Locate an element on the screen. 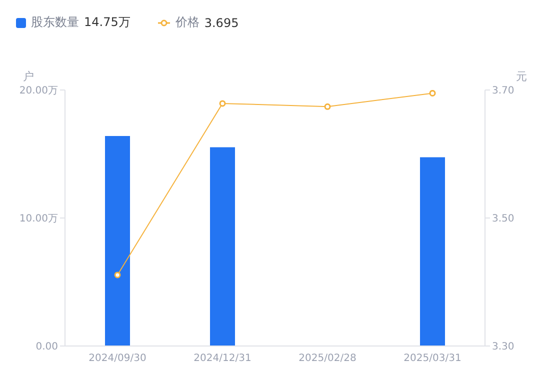  y-tick-label: 20.00万 is located at coordinates (38, 91).